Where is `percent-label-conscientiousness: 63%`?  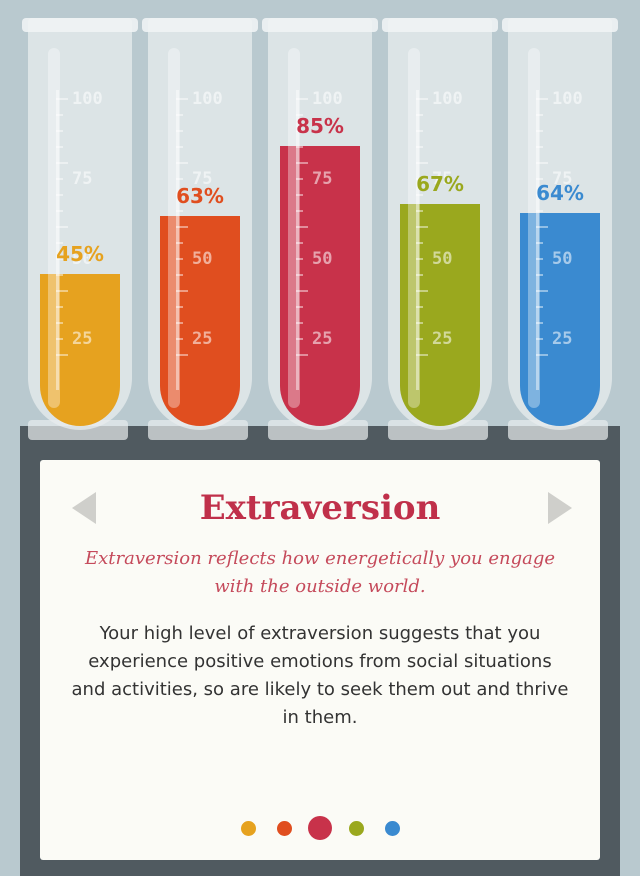
percent-label-conscientiousness: 63% is located at coordinates (200, 196).